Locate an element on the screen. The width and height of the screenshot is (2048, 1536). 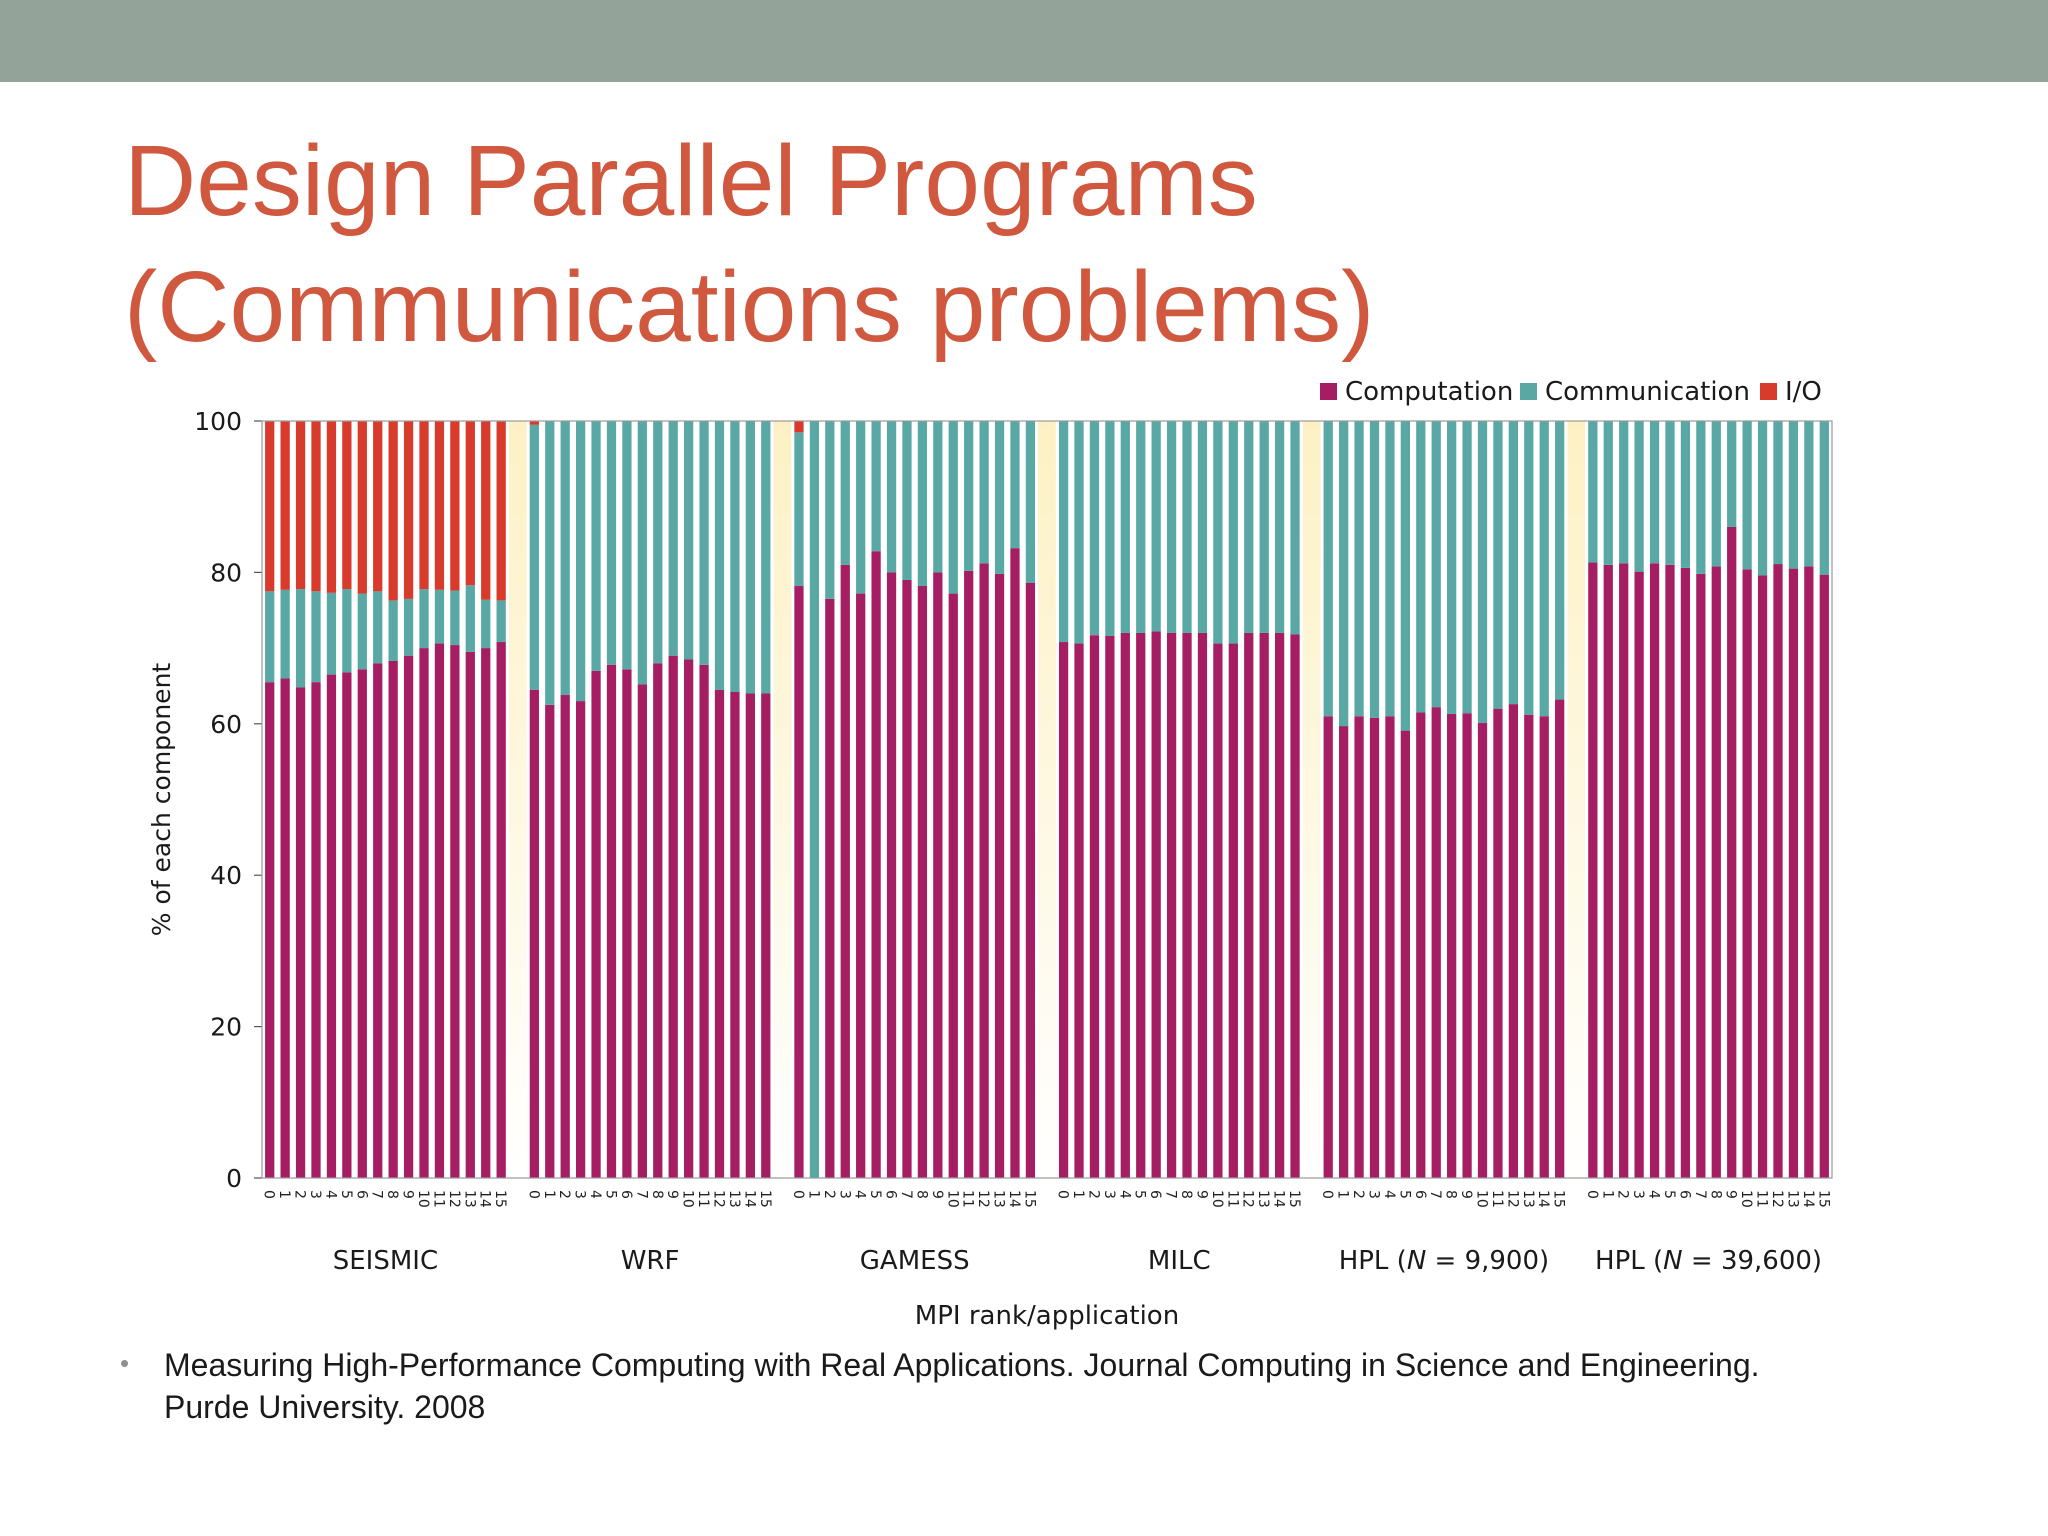
legend-computation-label: Computation is located at coordinates (1429, 392).